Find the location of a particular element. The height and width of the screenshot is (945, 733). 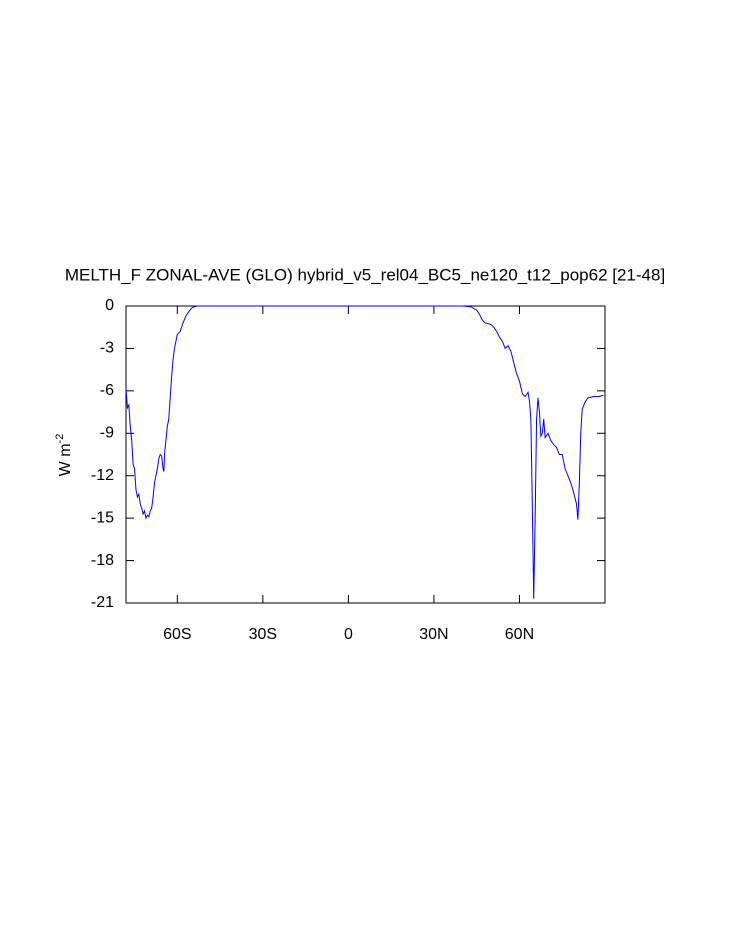

x-tick-label: 30N is located at coordinates (433, 634).